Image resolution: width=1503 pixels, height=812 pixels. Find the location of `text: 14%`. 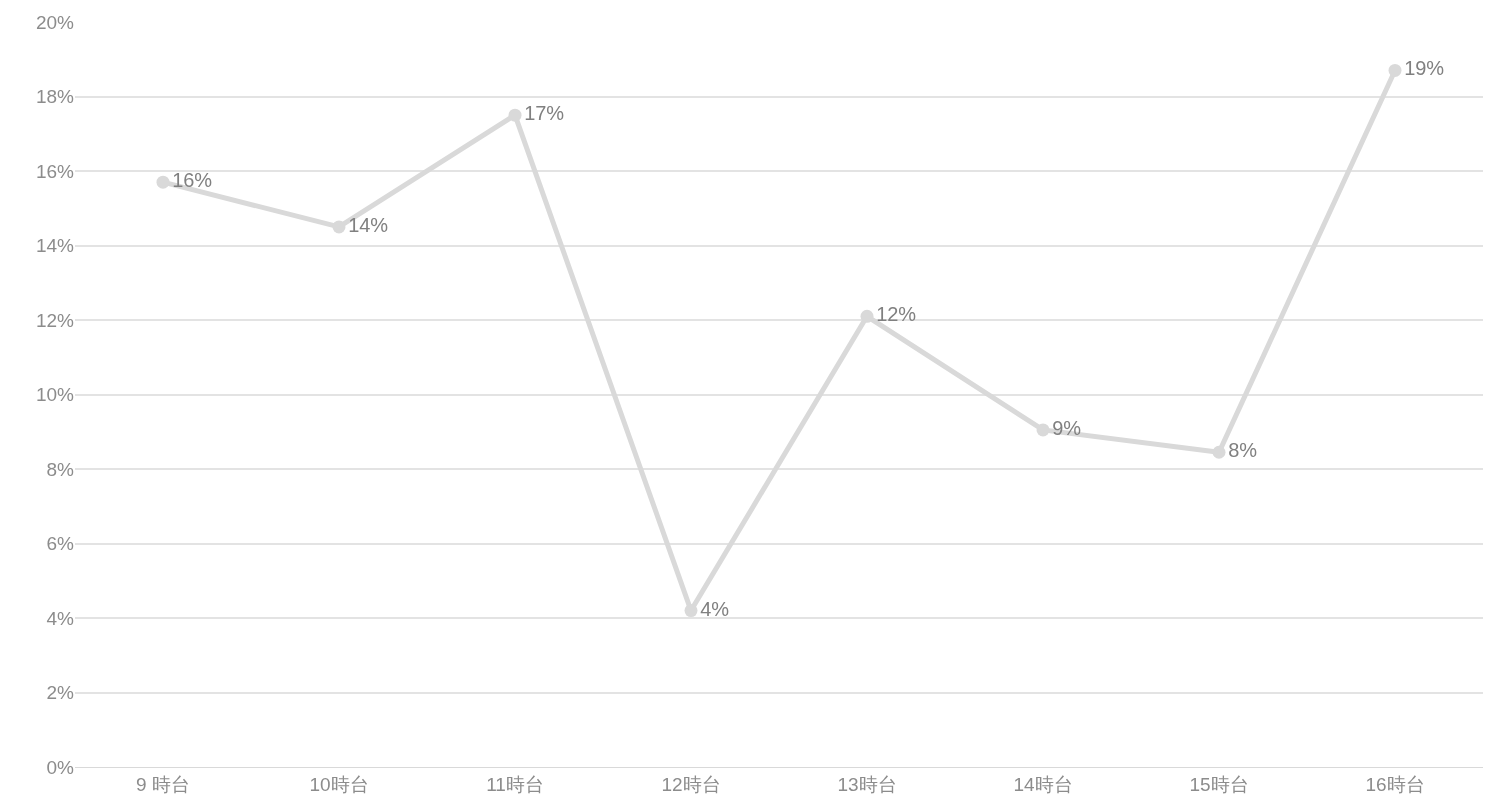

text: 14% is located at coordinates (368, 224).